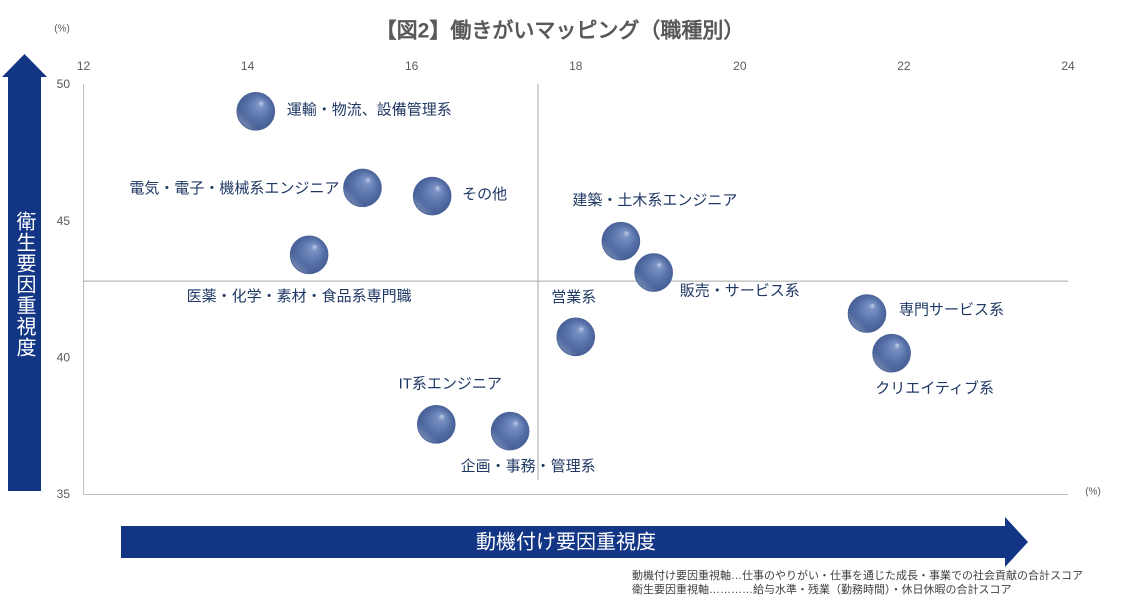 This screenshot has height=603, width=1121. I want to click on y-tick-label: 45, so click(64, 221).